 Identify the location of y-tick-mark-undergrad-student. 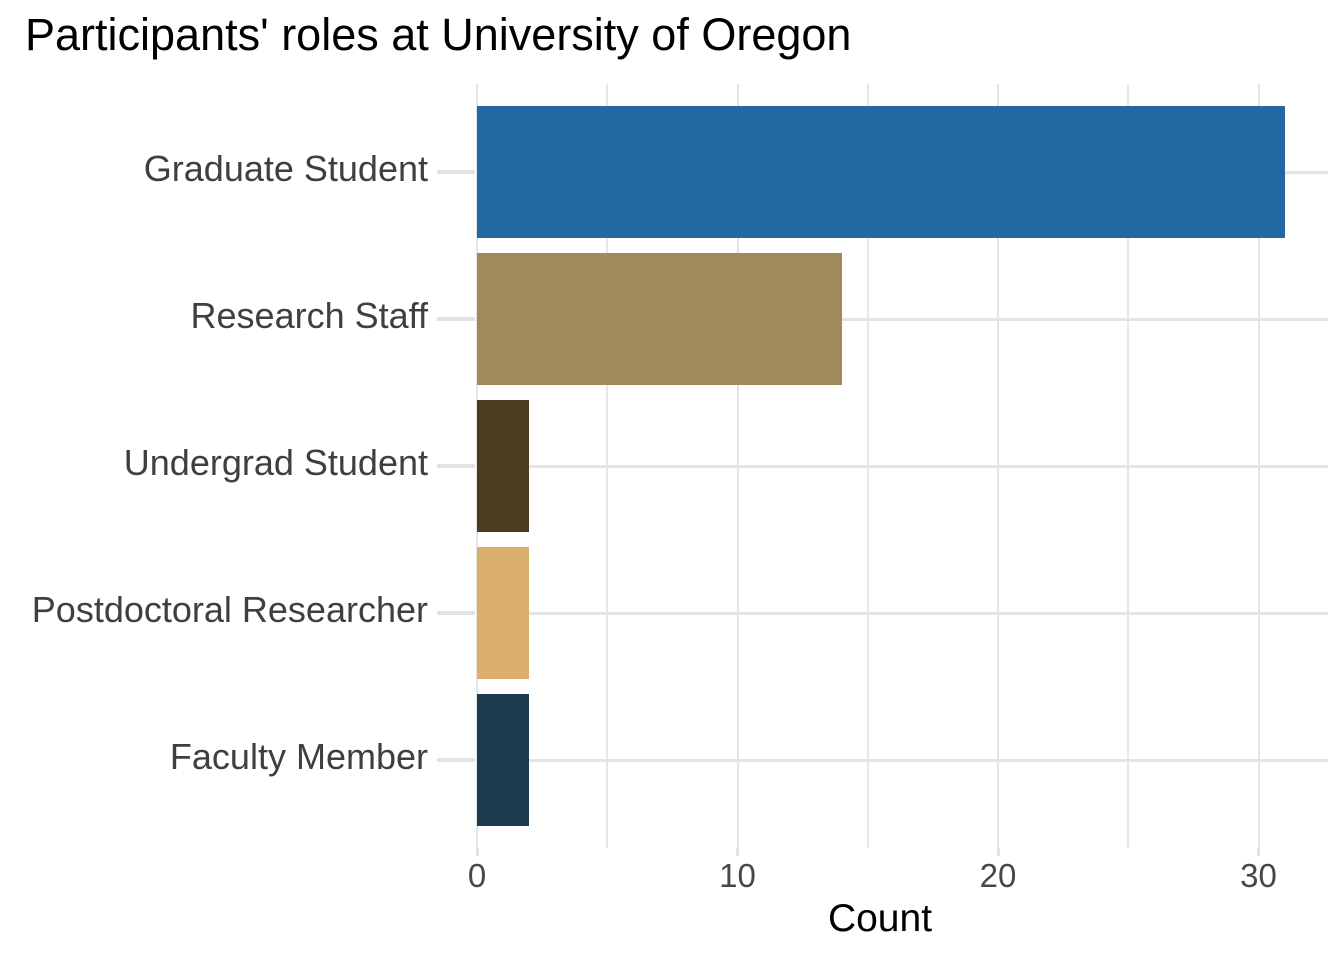
(456, 466).